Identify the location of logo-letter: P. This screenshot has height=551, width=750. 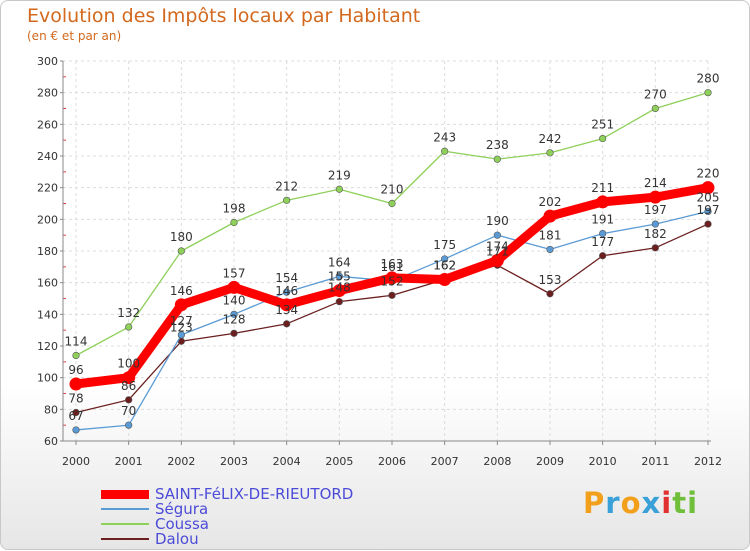
(594, 503).